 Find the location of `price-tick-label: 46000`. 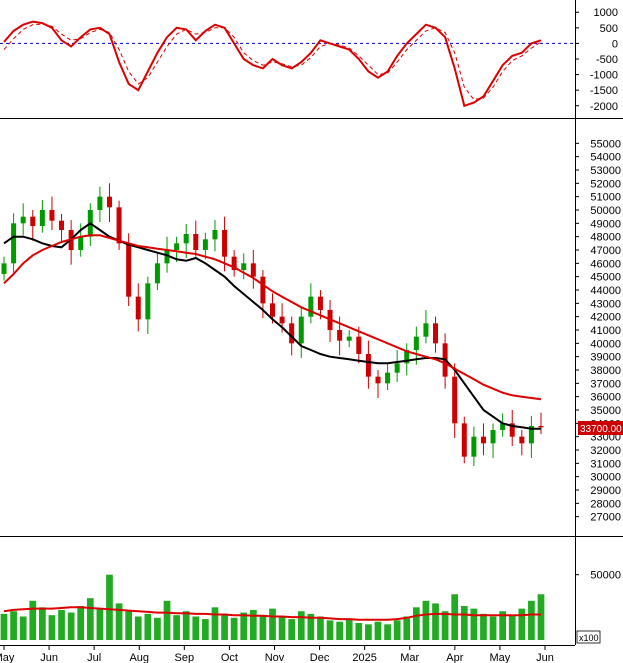

price-tick-label: 46000 is located at coordinates (605, 264).